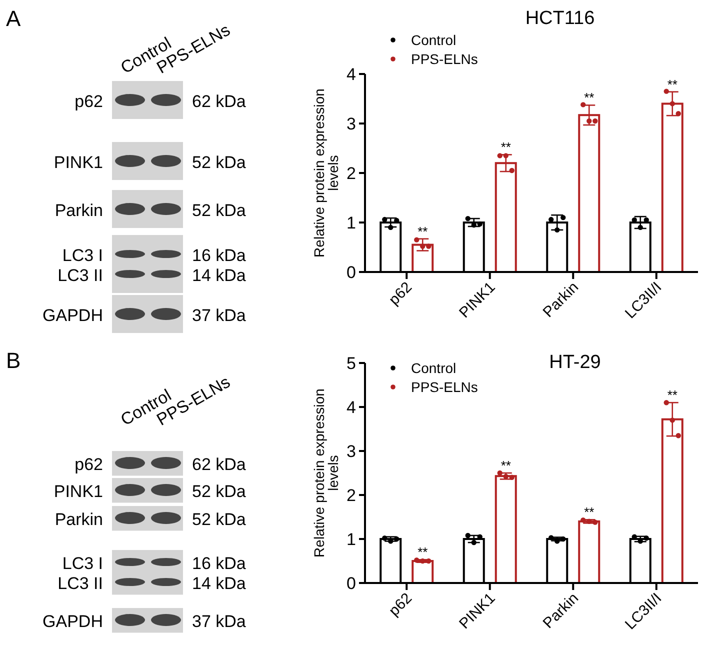  Describe the element at coordinates (351, 363) in the screenshot. I see `y-tick-label: 5` at that location.